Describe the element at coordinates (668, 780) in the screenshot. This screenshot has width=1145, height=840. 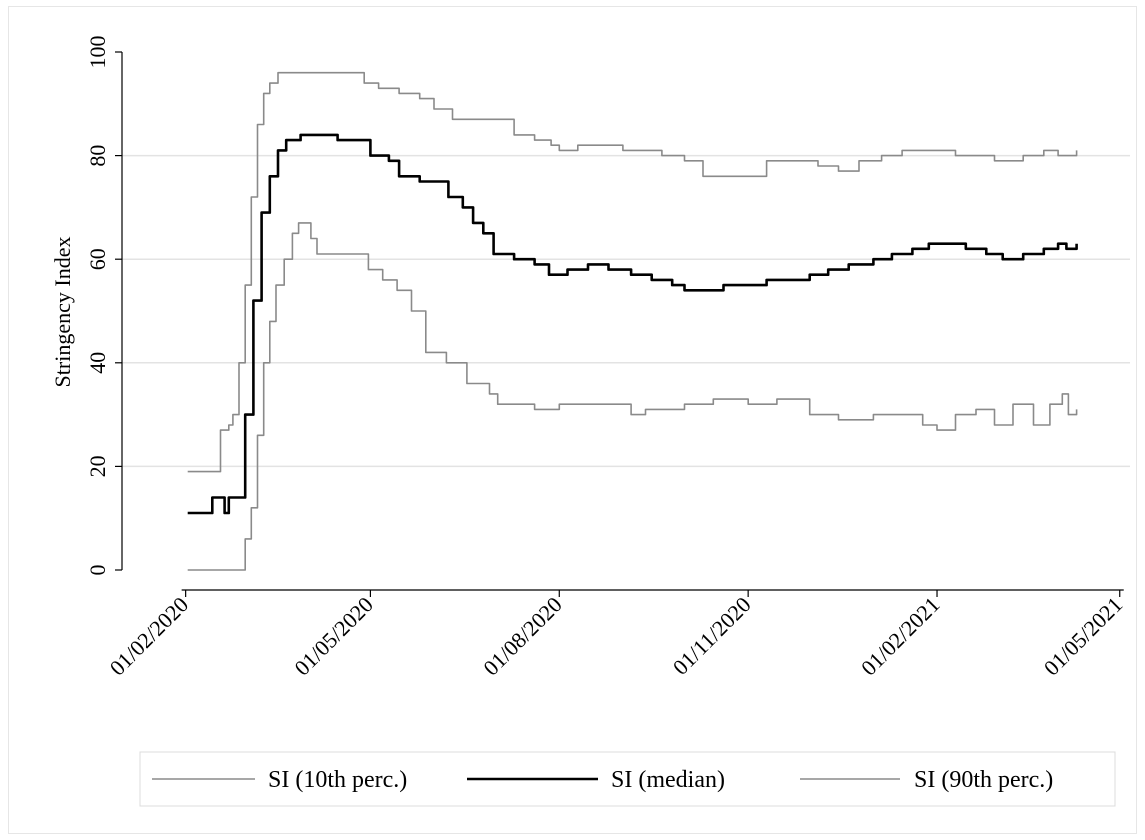
I see `legend-label: SI (median)` at that location.